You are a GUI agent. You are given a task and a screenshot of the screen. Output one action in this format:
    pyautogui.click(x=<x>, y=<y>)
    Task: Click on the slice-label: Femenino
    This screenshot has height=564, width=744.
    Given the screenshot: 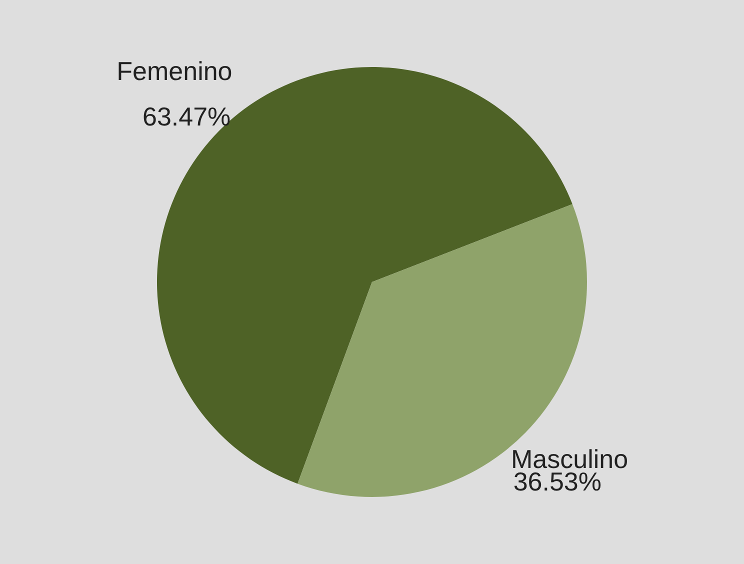 What is the action you would take?
    pyautogui.click(x=174, y=71)
    